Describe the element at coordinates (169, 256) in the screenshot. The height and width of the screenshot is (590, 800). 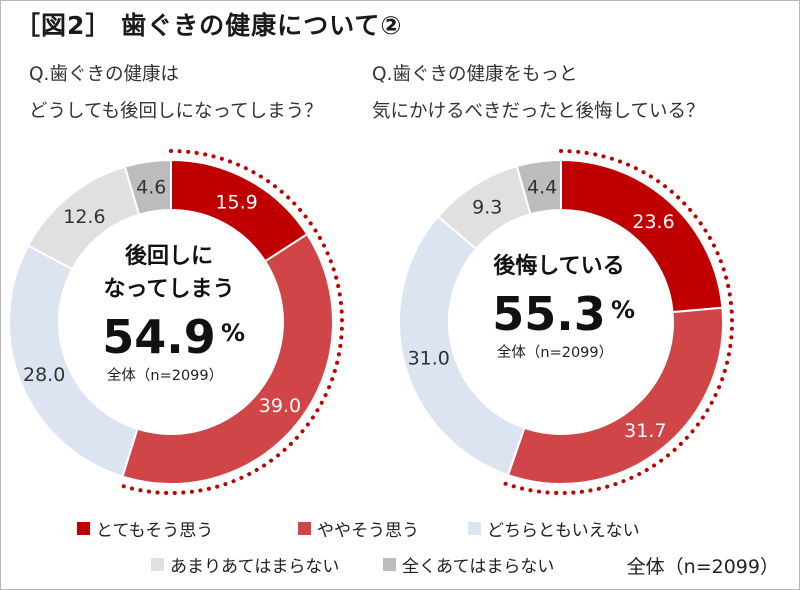
I see `donut-1-center-line-1: 後回しに` at that location.